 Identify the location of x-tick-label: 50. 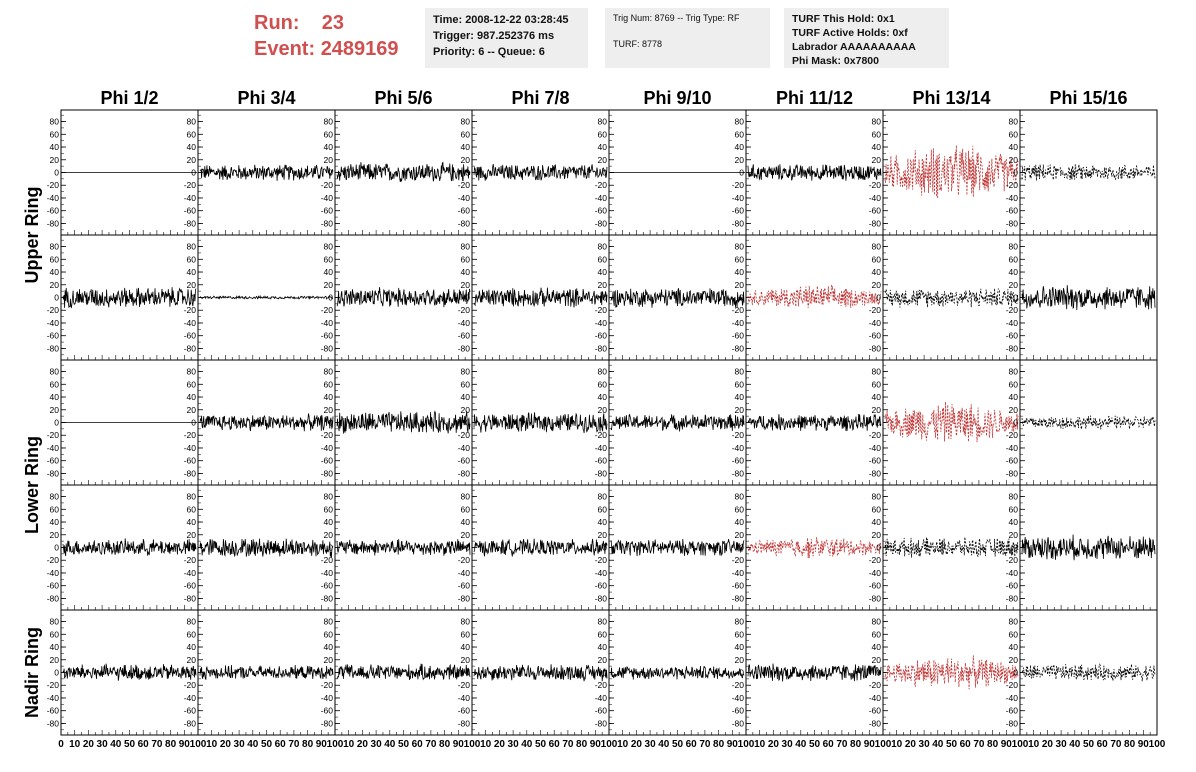
(815, 744).